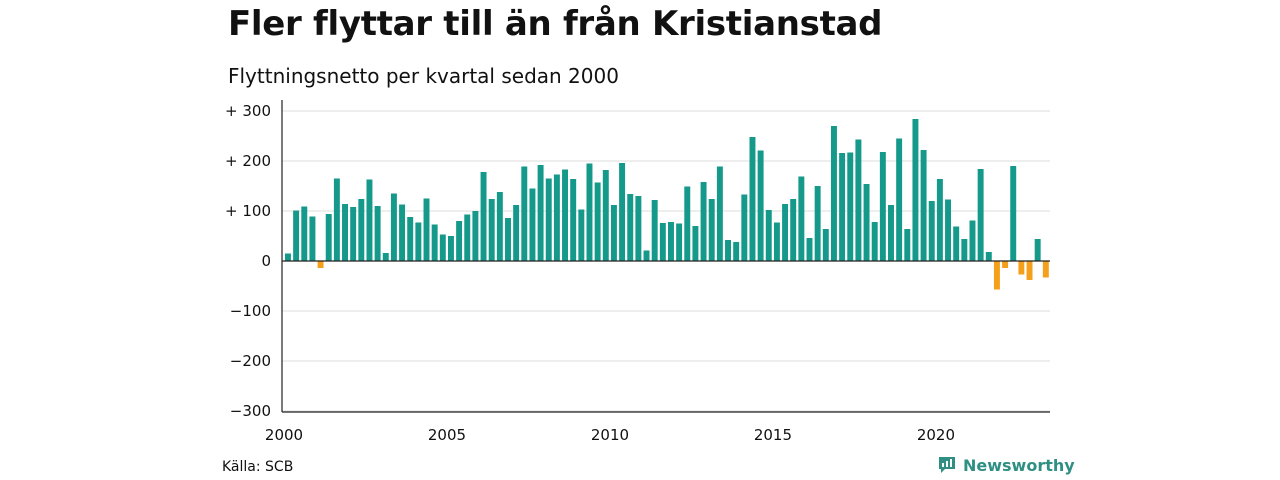 This screenshot has width=1280, height=480. Describe the element at coordinates (947, 465) in the screenshot. I see `newsworthy-logo-icon` at that location.